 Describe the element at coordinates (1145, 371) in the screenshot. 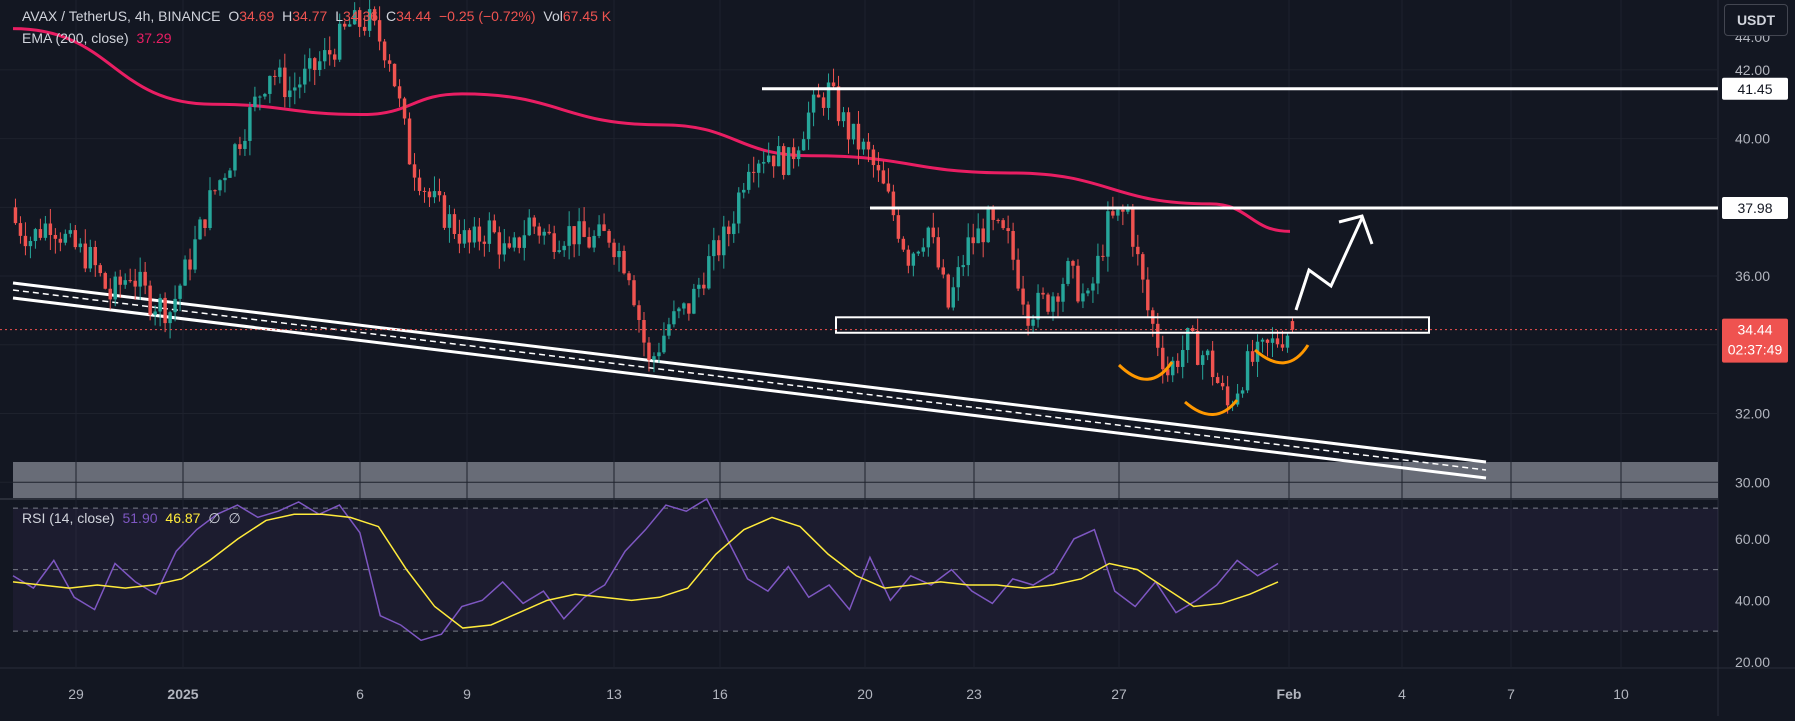

I see `left-shoulder-arc` at that location.